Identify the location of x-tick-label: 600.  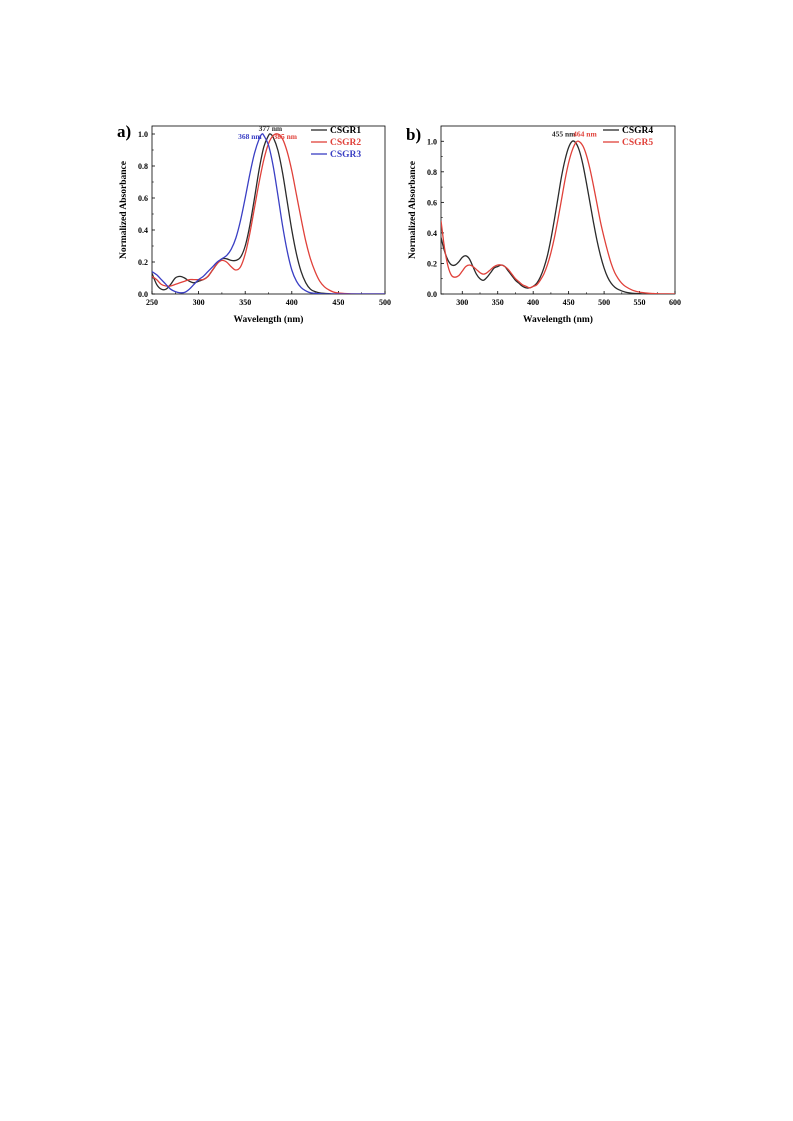
(675, 302).